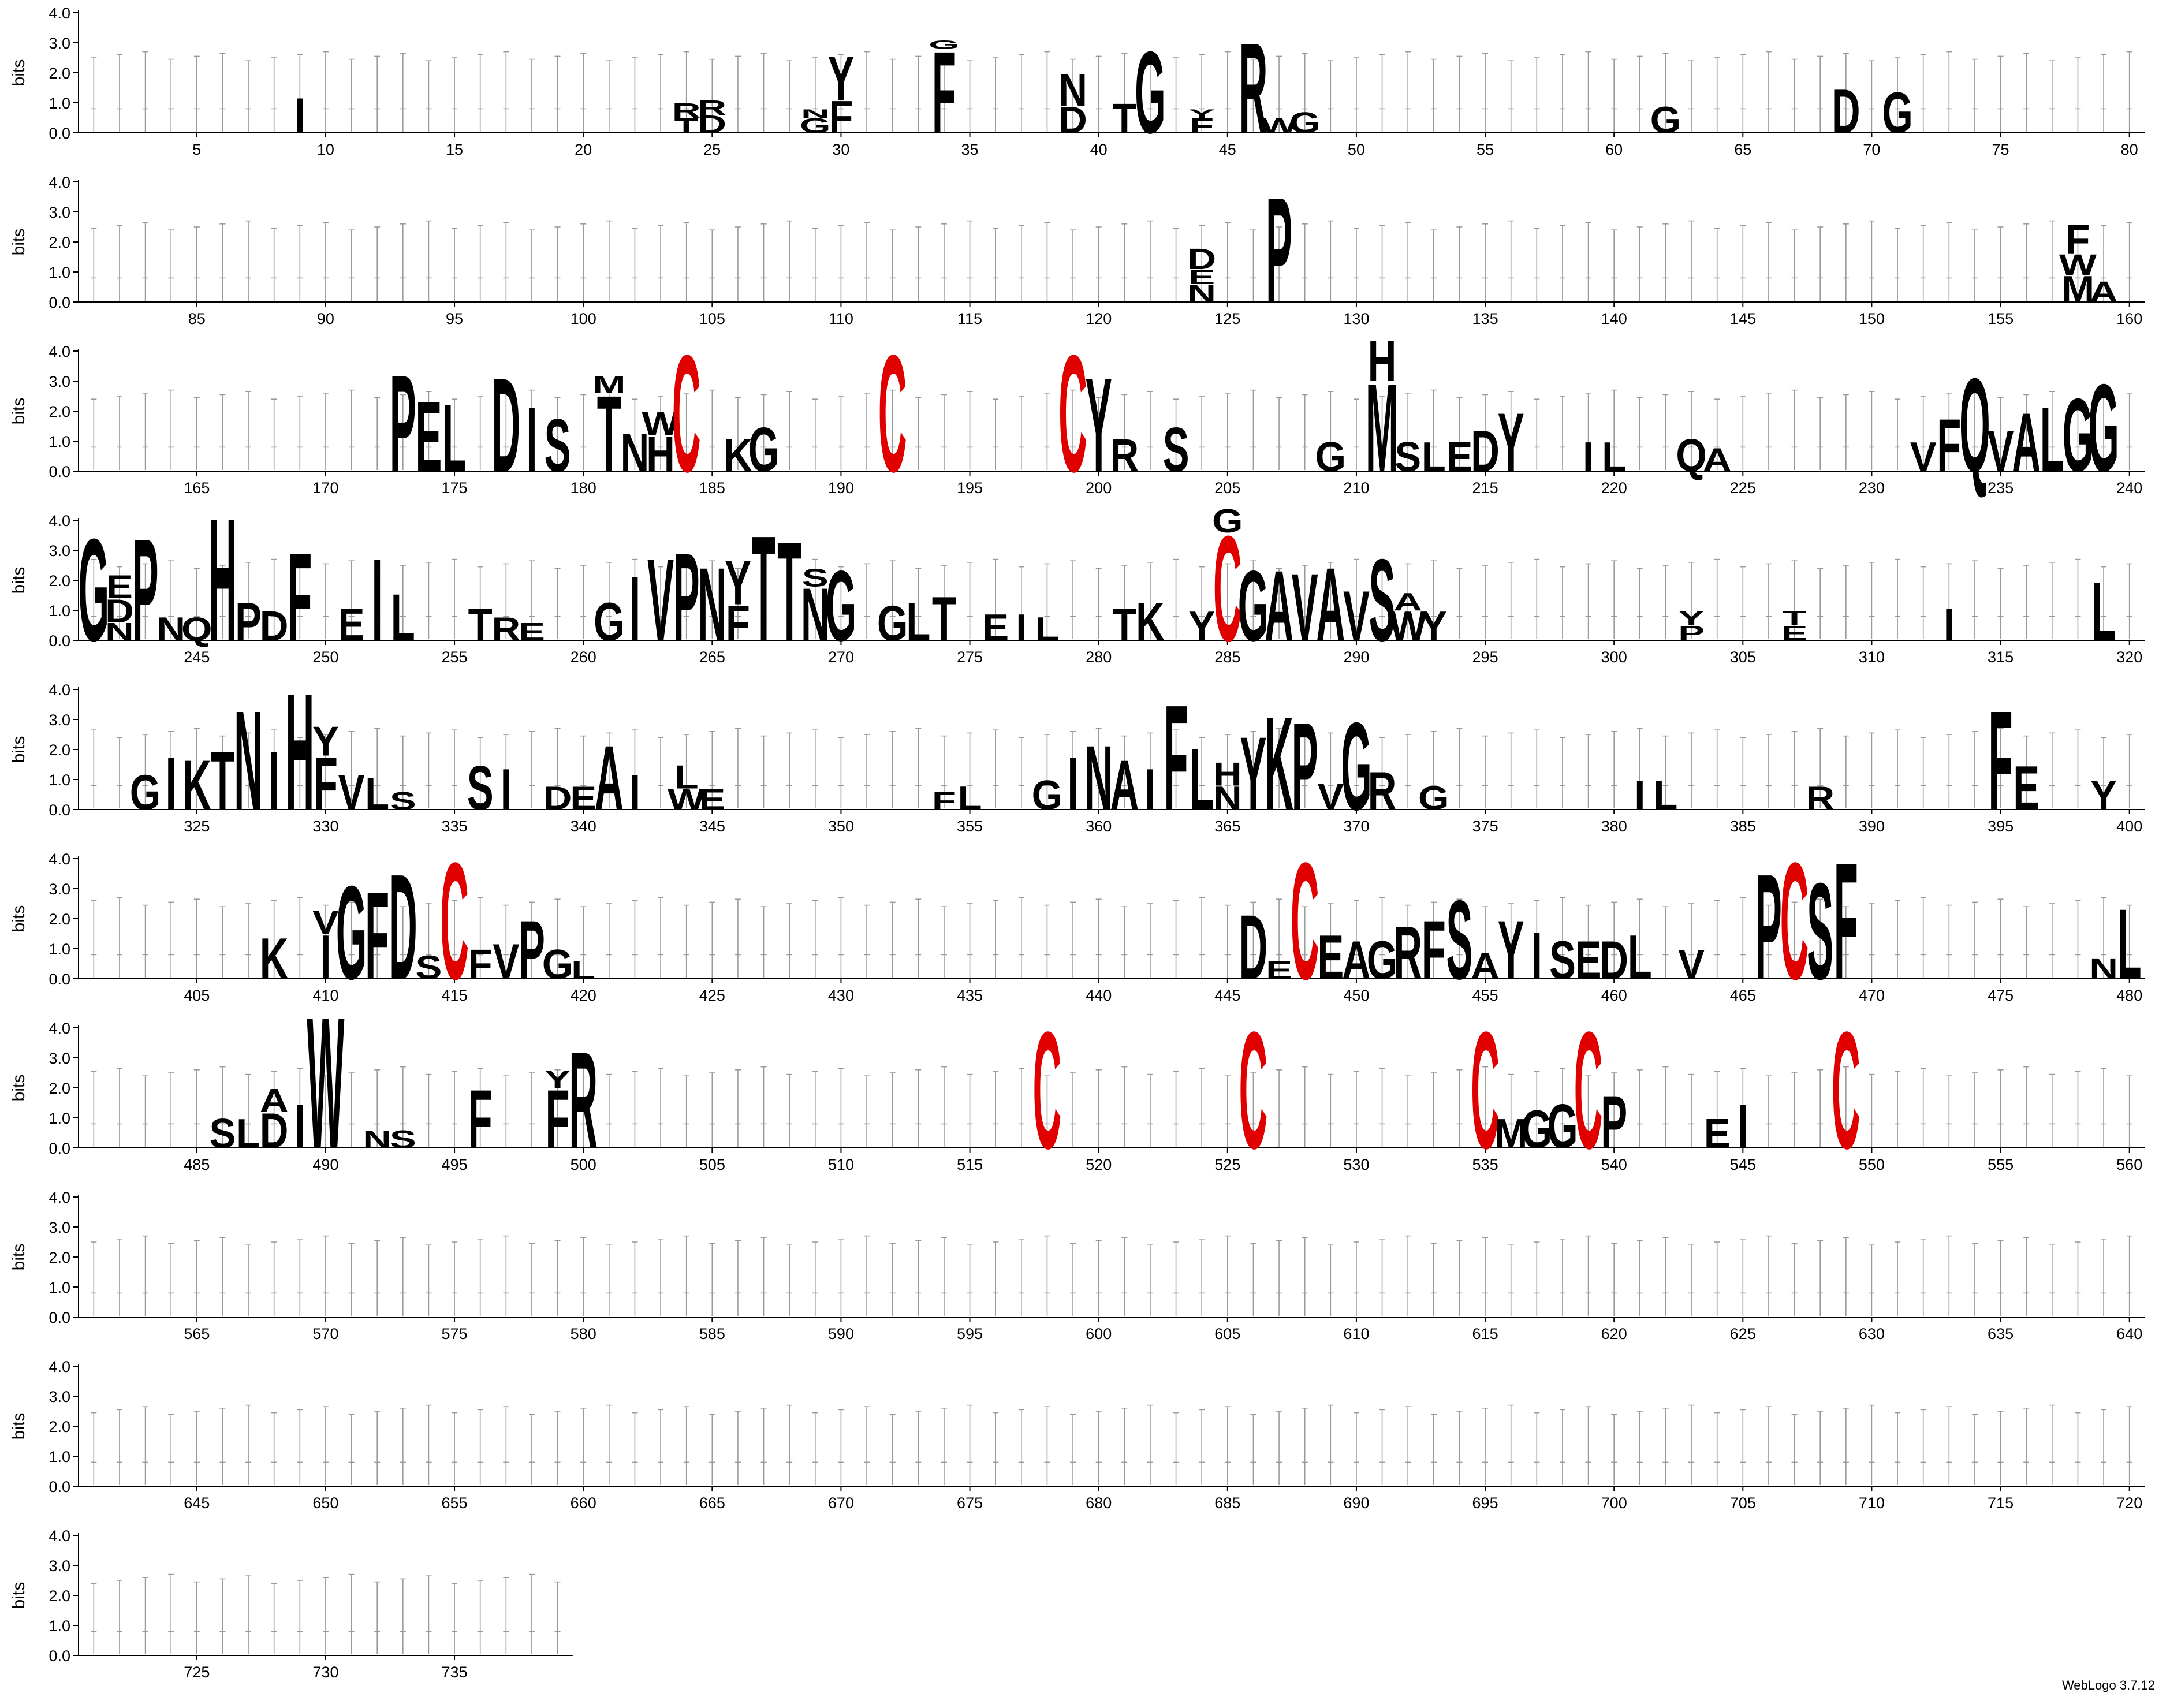 The height and width of the screenshot is (1708, 2170). Describe the element at coordinates (841, 1334) in the screenshot. I see `x-tick-label: 590` at that location.